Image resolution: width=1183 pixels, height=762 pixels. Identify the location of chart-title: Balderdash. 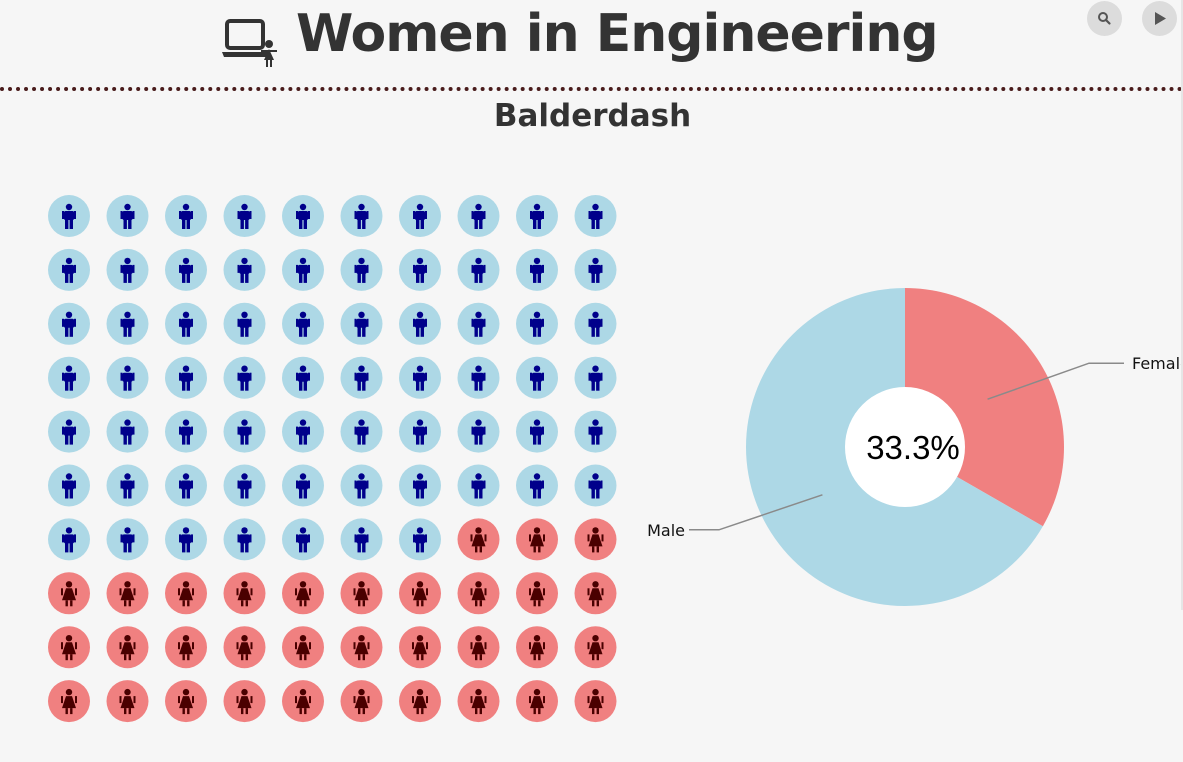
(592, 116).